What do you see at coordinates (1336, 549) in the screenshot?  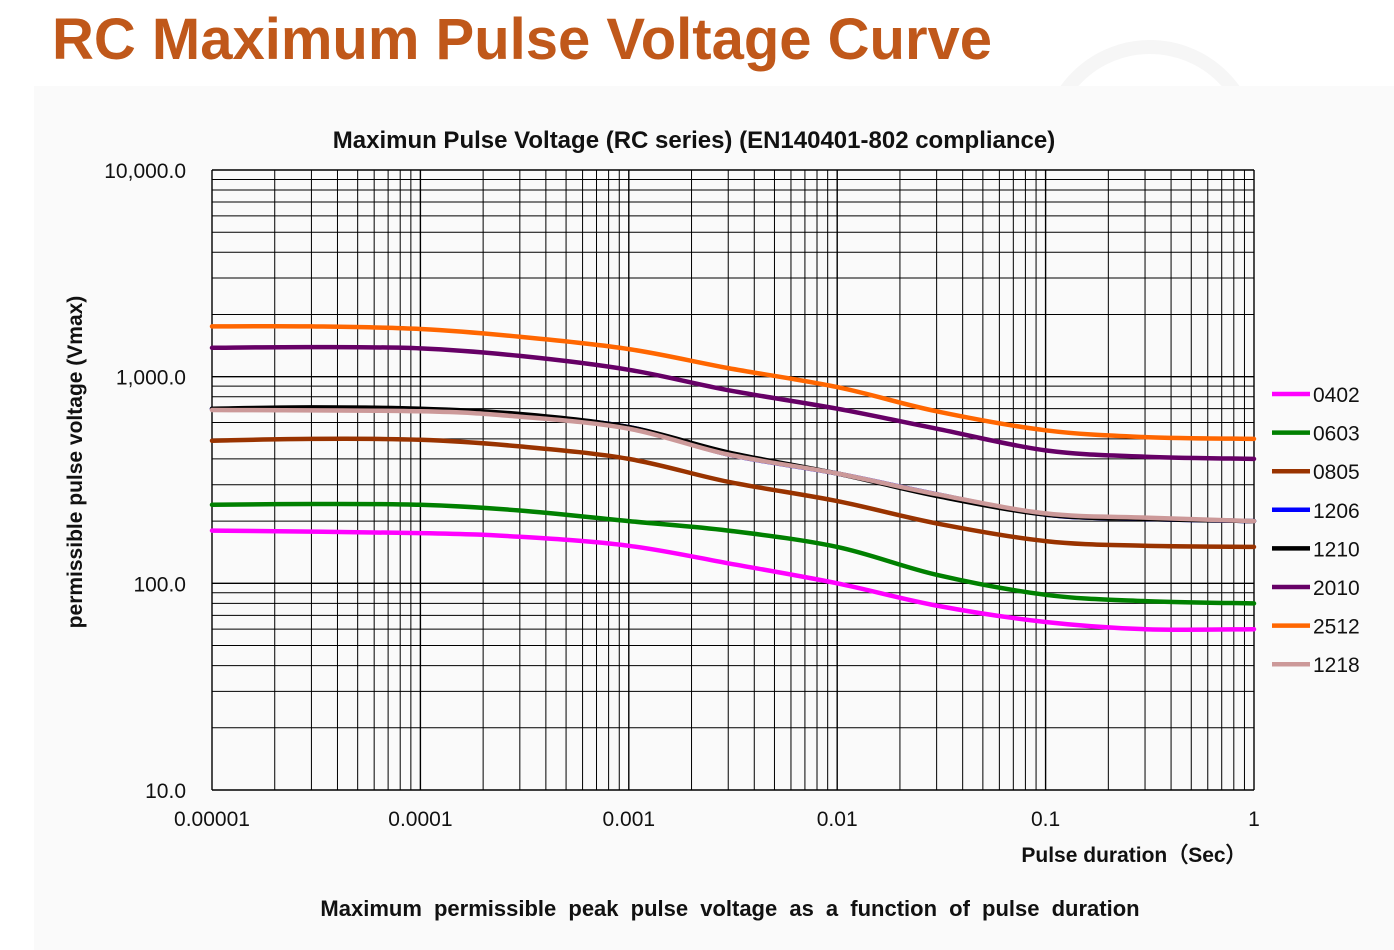 I see `legend-label: 1210` at bounding box center [1336, 549].